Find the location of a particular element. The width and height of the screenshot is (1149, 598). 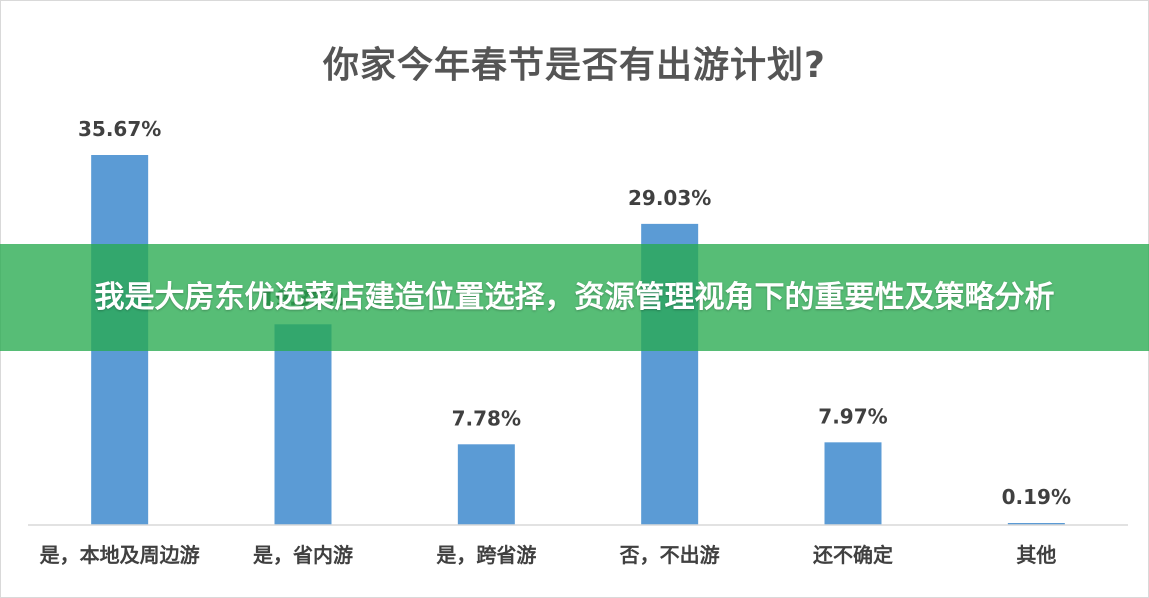

value-label-3: 7.78% is located at coordinates (486, 418).